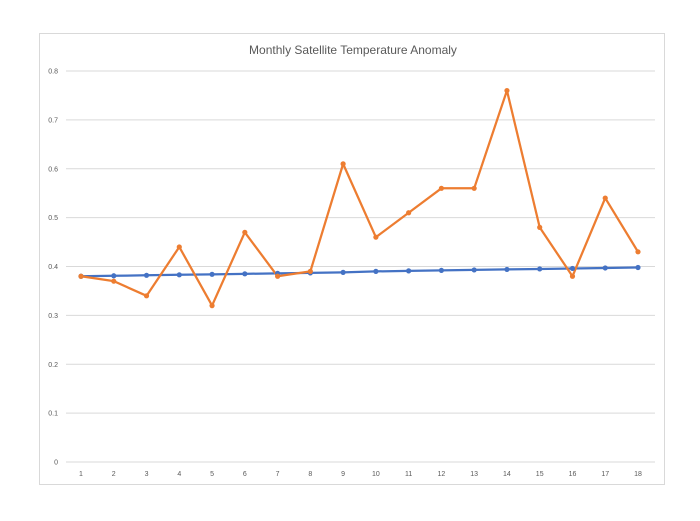  Describe the element at coordinates (353, 50) in the screenshot. I see `chart-title: Monthly Satellite Temperature Anomaly` at that location.